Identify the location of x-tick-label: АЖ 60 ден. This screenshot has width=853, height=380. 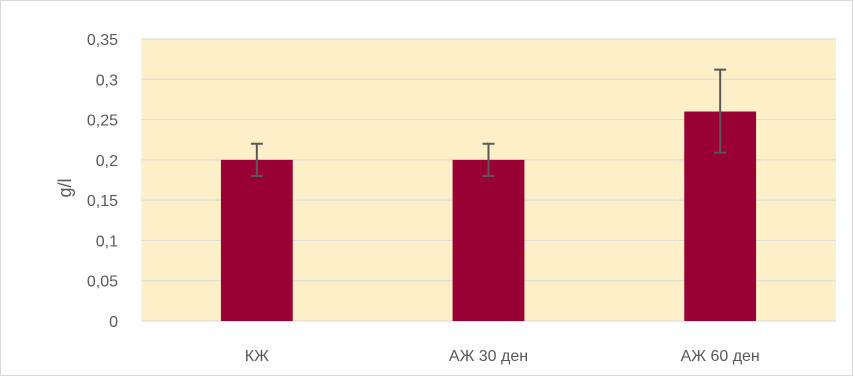
(720, 356).